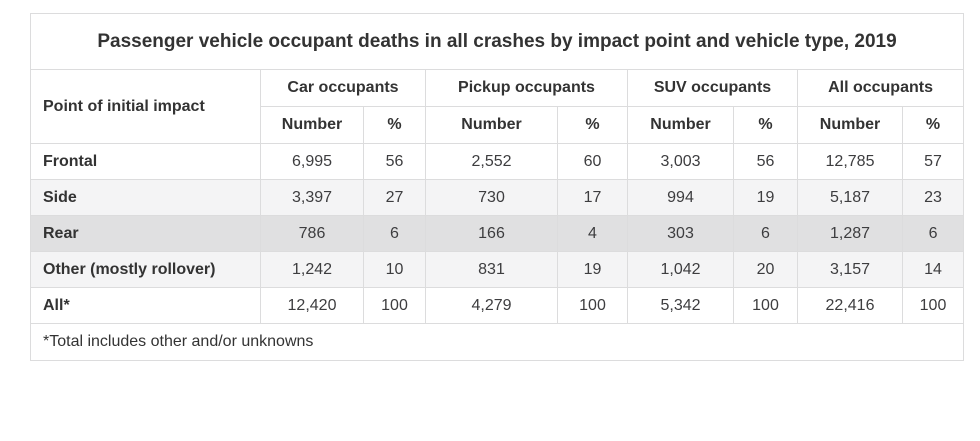  What do you see at coordinates (491, 269) in the screenshot?
I see `cell-other-pickup-number: 831` at bounding box center [491, 269].